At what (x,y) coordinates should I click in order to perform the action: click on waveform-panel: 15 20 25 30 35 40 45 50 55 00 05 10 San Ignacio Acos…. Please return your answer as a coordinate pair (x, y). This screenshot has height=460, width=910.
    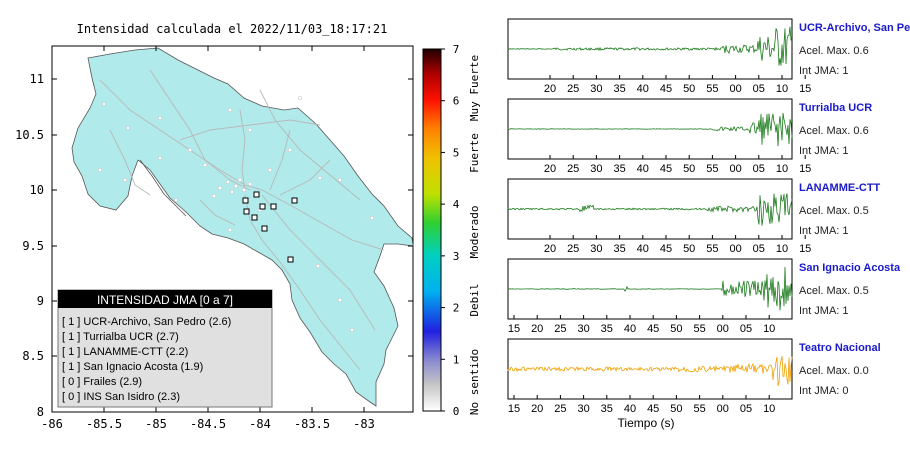
    Looking at the image, I should click on (704, 296).